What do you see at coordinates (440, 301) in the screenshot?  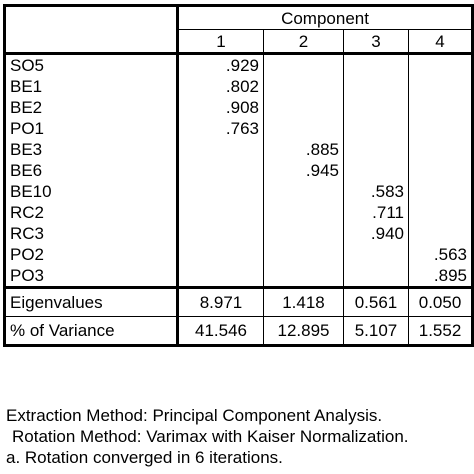 I see `summary-cell-4: 0.050` at bounding box center [440, 301].